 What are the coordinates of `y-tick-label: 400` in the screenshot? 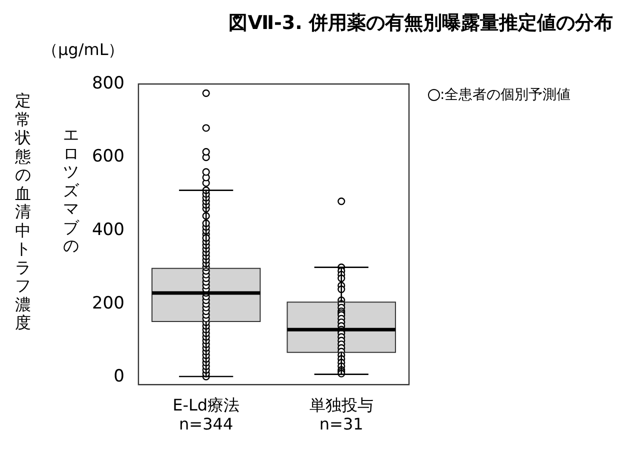 It's located at (108, 230).